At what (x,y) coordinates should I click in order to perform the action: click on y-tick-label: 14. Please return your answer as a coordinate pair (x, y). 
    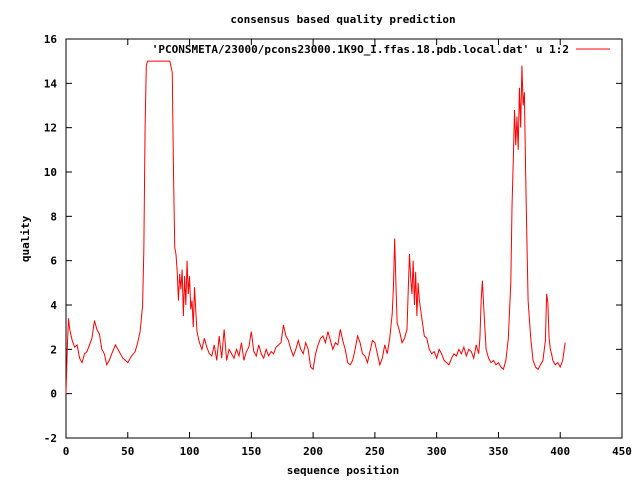
    Looking at the image, I should click on (51, 83).